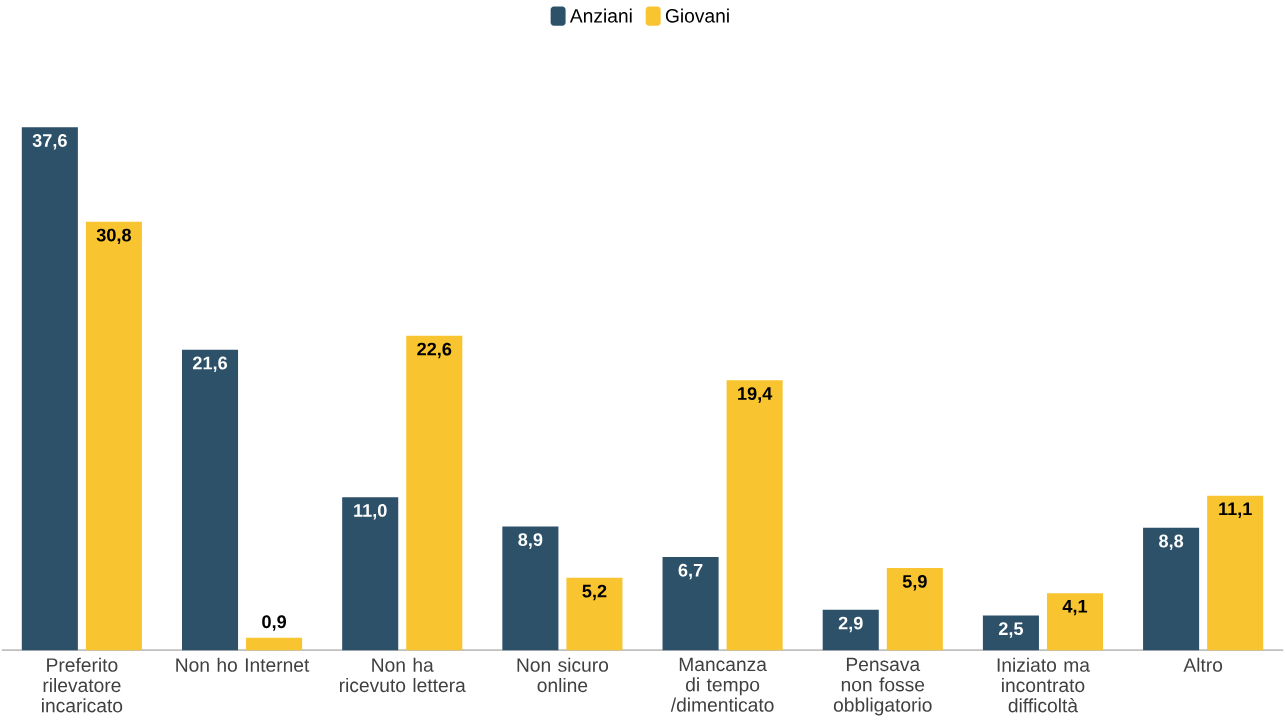 This screenshot has width=1285, height=723. Describe the element at coordinates (690, 572) in the screenshot. I see `data-label: 6,7` at that location.